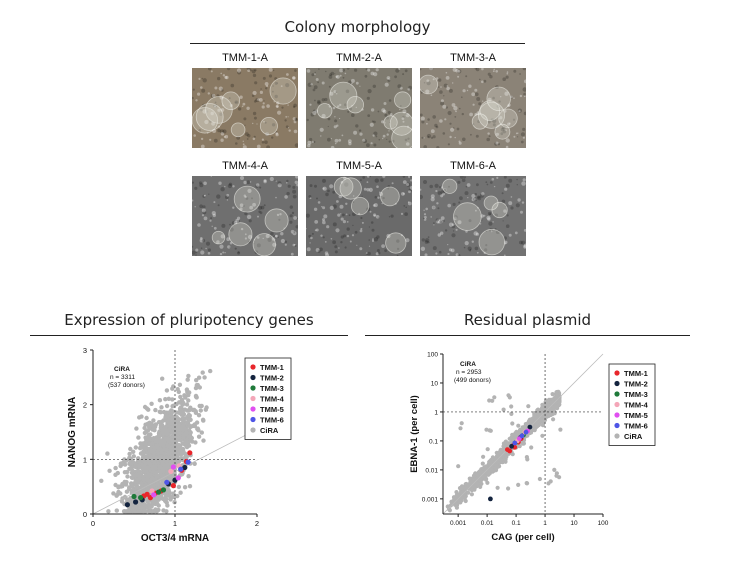  Describe the element at coordinates (469, 372) in the screenshot. I see `annotation-n: n = 2953` at that location.